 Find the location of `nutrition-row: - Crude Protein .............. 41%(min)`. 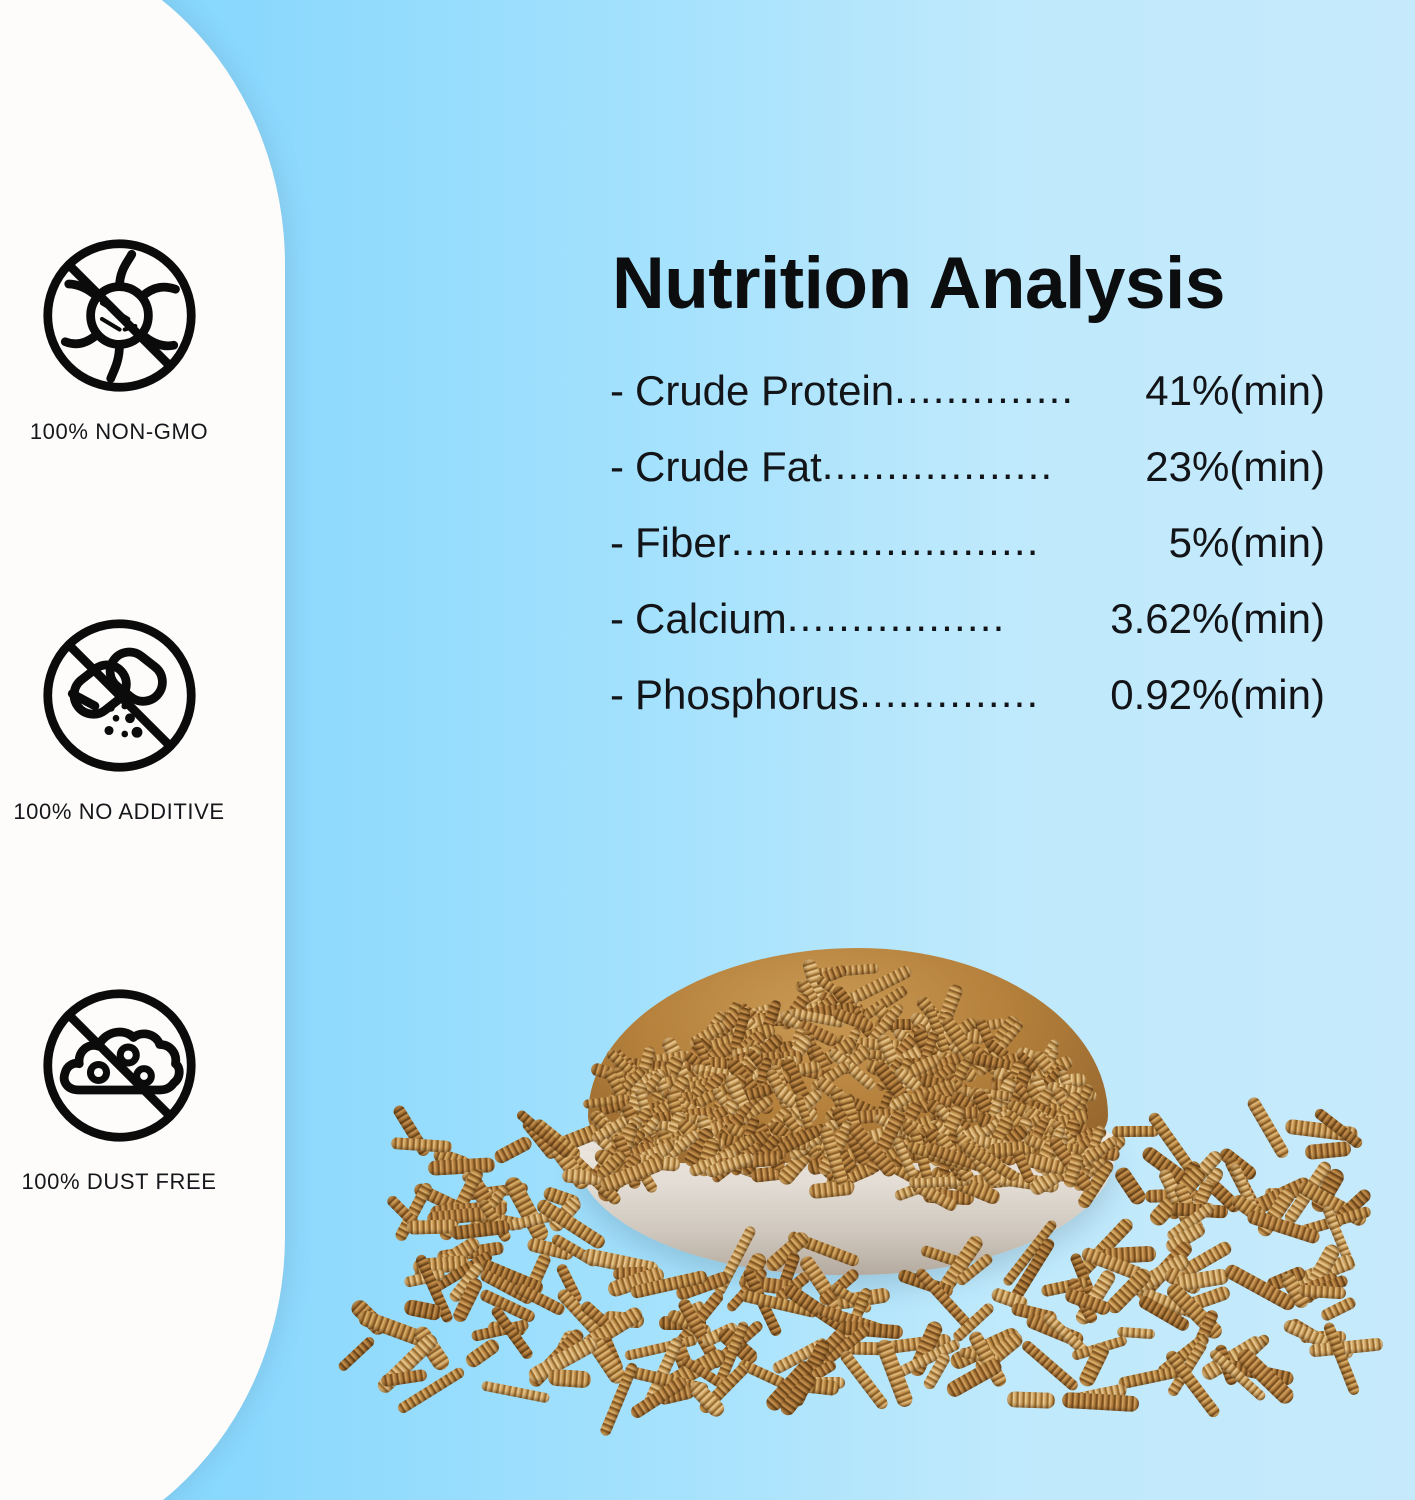

nutrition-row: - Crude Protein .............. 41%(min) is located at coordinates (967, 405).